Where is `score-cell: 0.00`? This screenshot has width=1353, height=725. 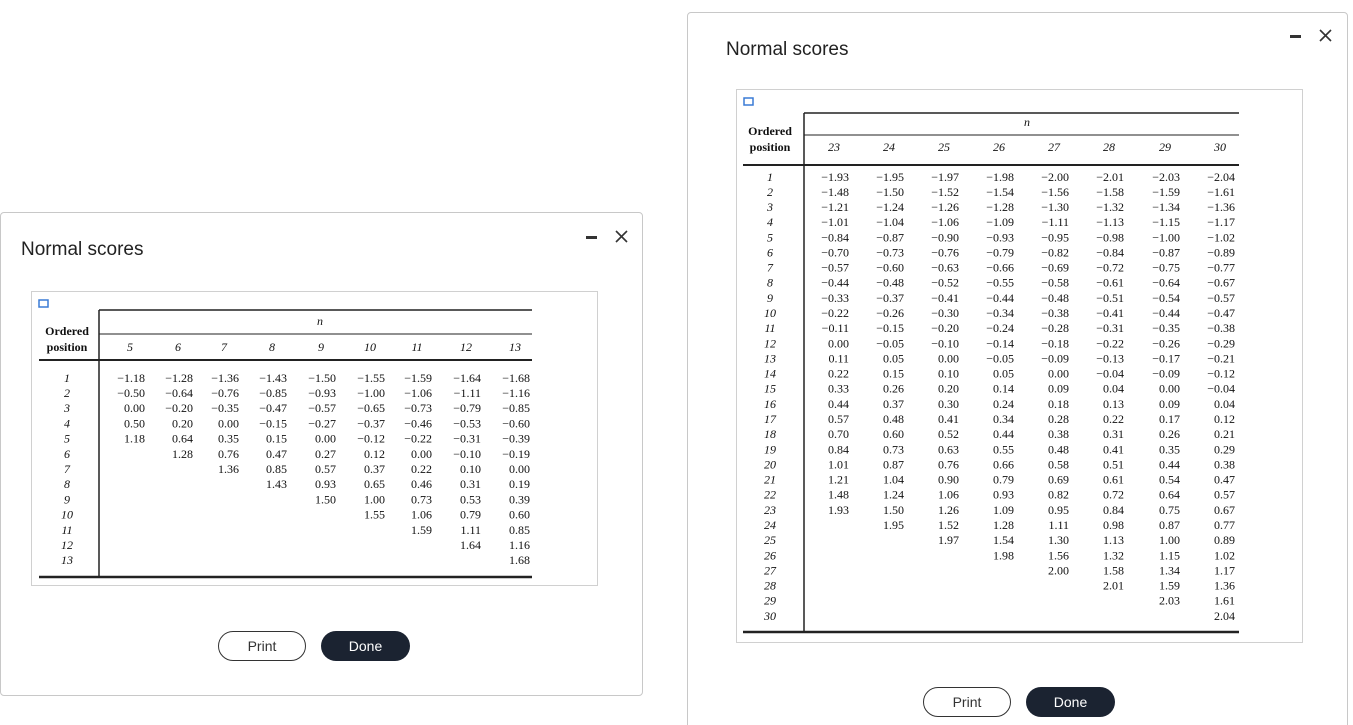
score-cell: 0.00 is located at coordinates (519, 469).